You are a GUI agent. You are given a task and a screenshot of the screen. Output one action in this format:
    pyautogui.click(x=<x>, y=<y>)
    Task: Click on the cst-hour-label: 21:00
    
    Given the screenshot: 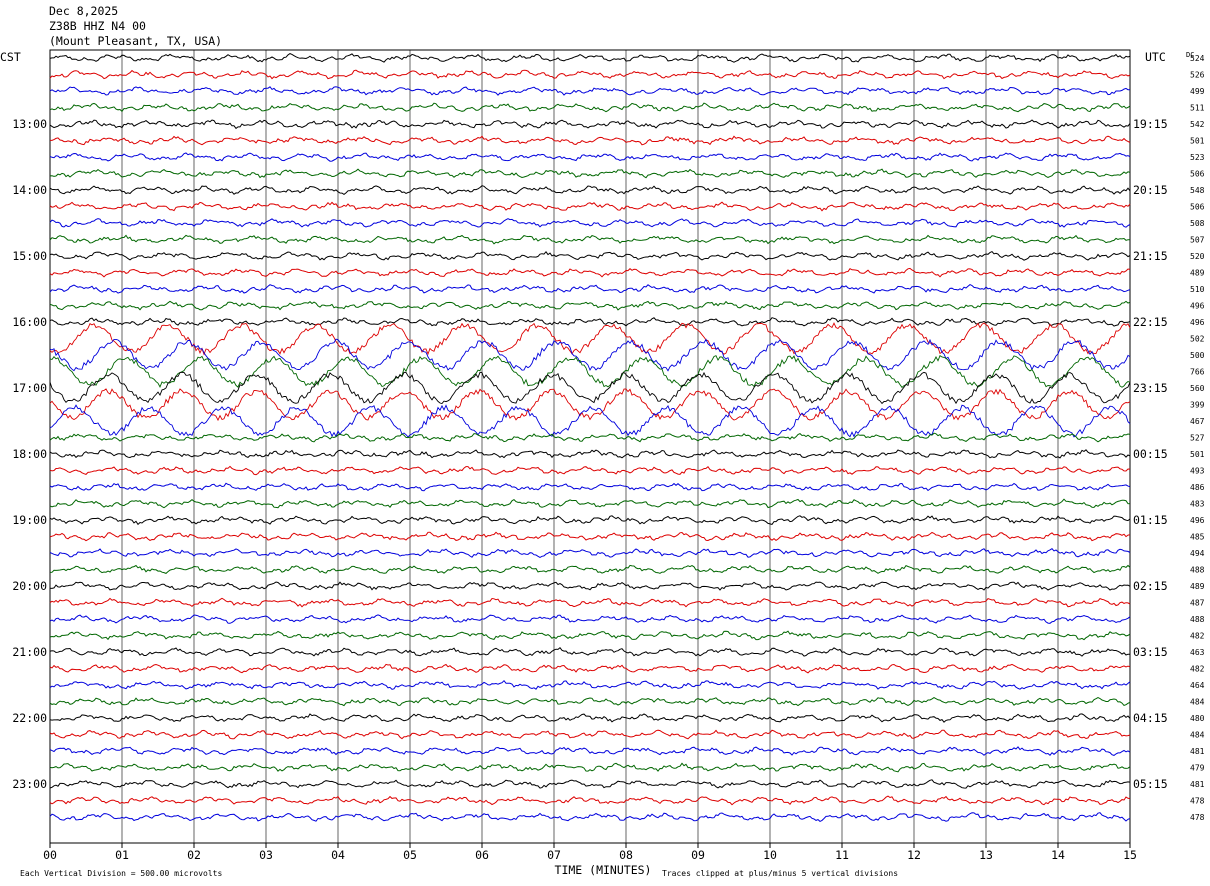 What is the action you would take?
    pyautogui.click(x=29, y=652)
    